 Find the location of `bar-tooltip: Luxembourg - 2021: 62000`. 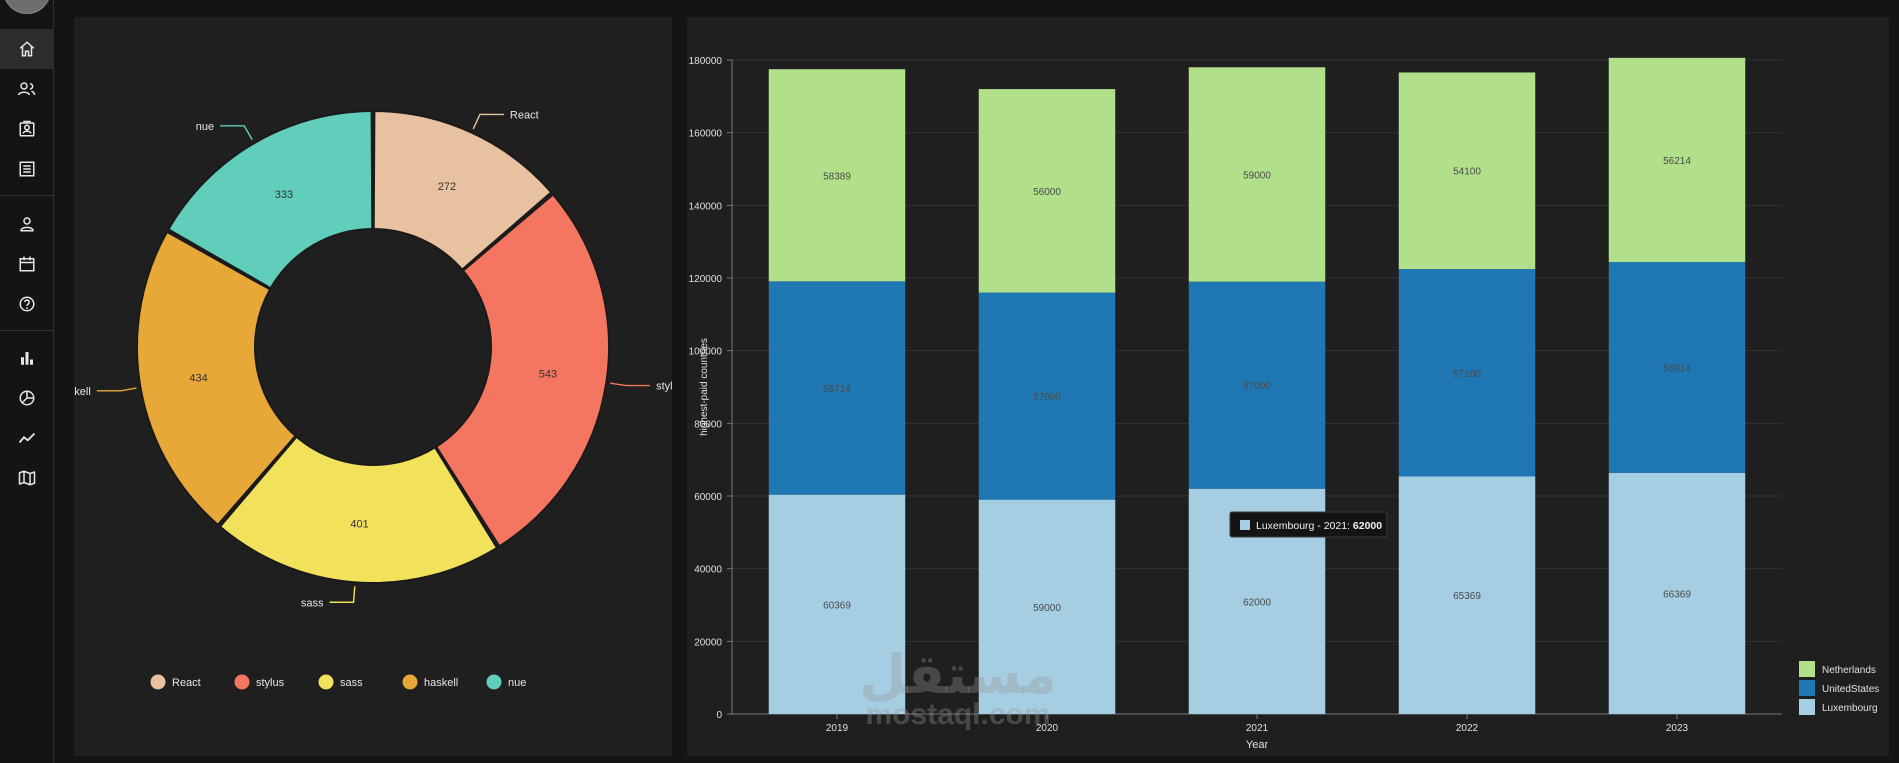

bar-tooltip: Luxembourg - 2021: 62000 is located at coordinates (1308, 524).